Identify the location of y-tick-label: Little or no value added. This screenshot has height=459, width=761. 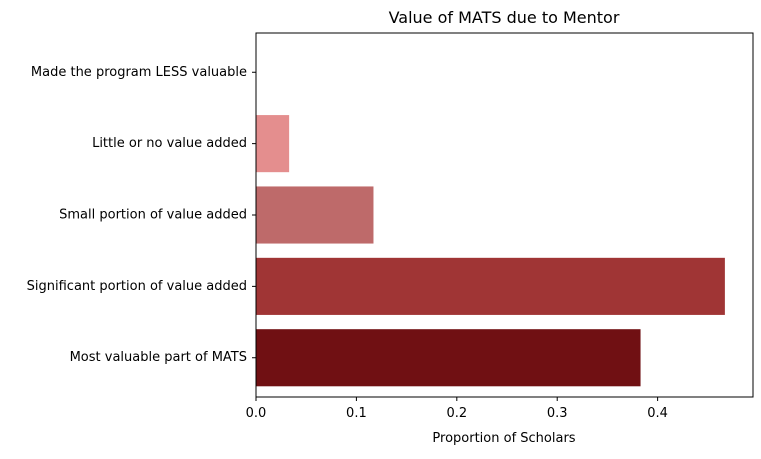
(169, 143).